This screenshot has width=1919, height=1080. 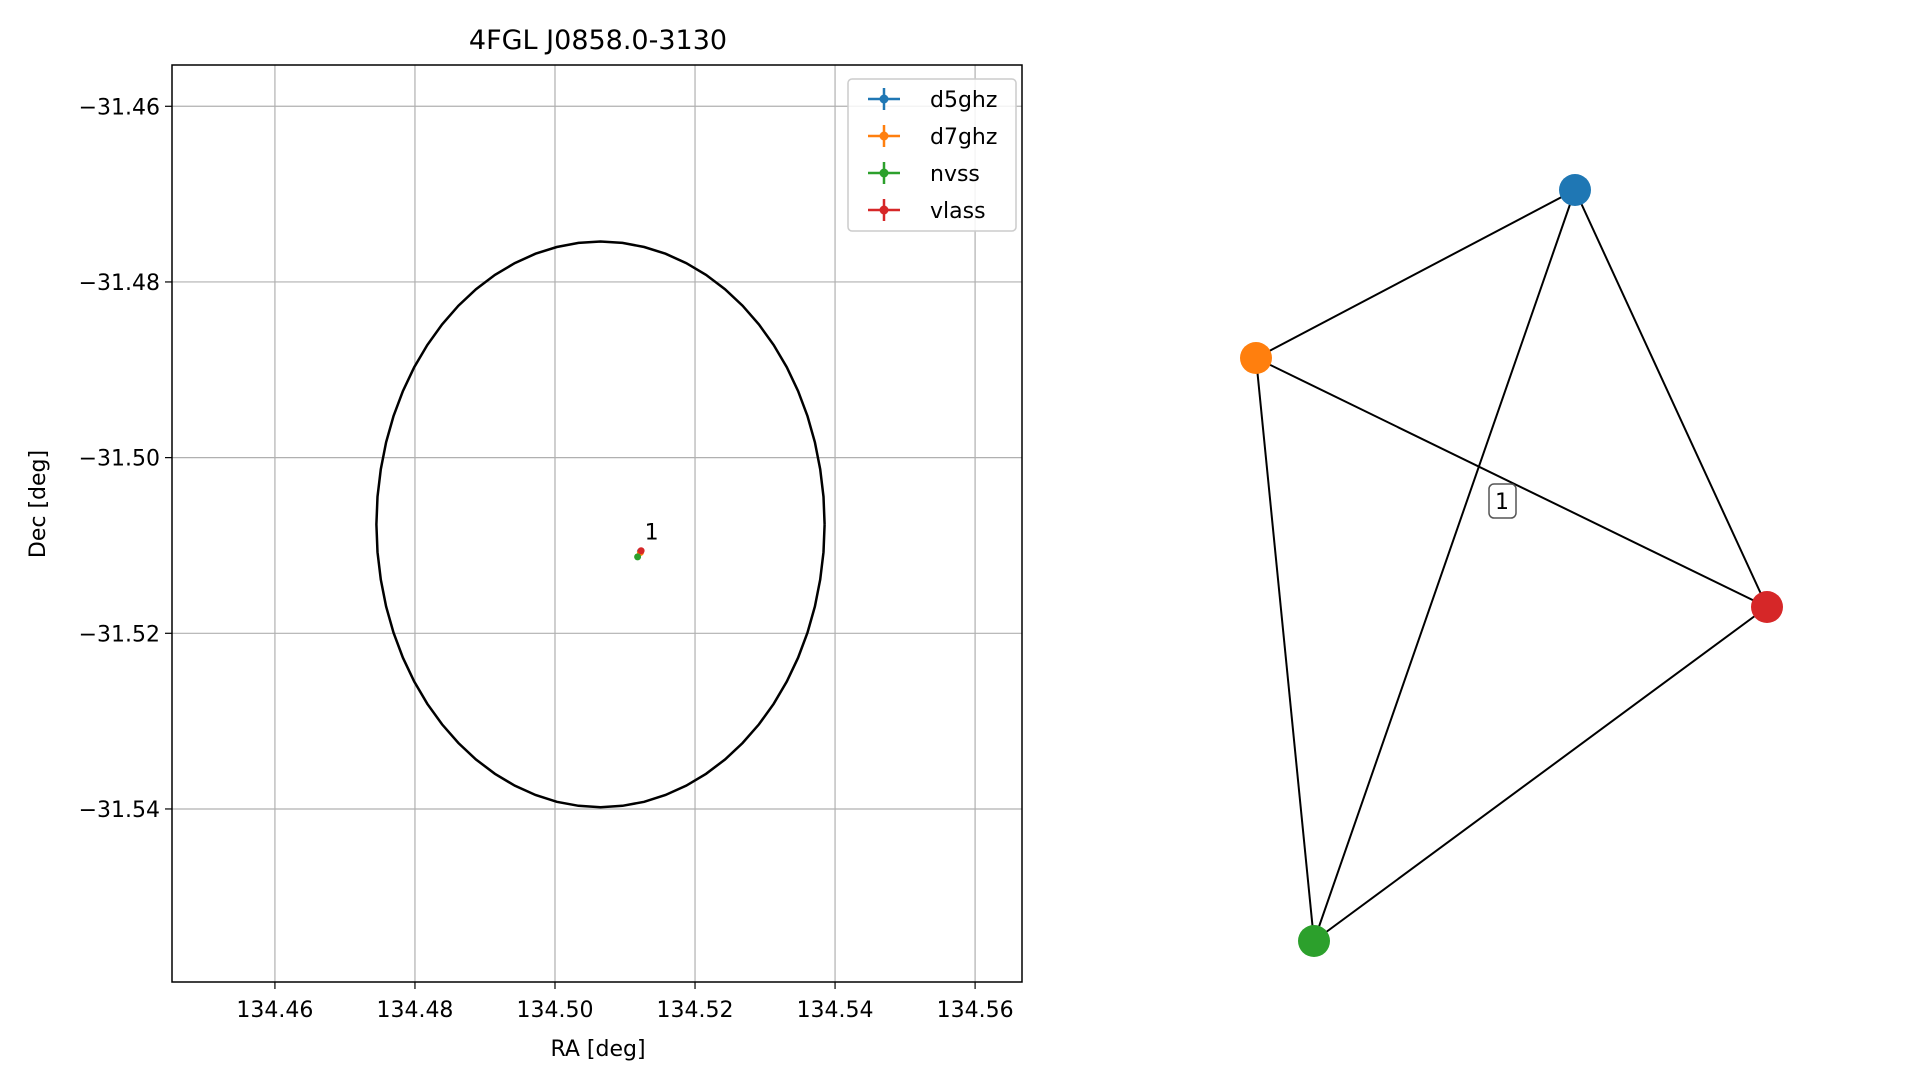 I want to click on x-tick-label: 134.50, so click(x=554, y=1010).